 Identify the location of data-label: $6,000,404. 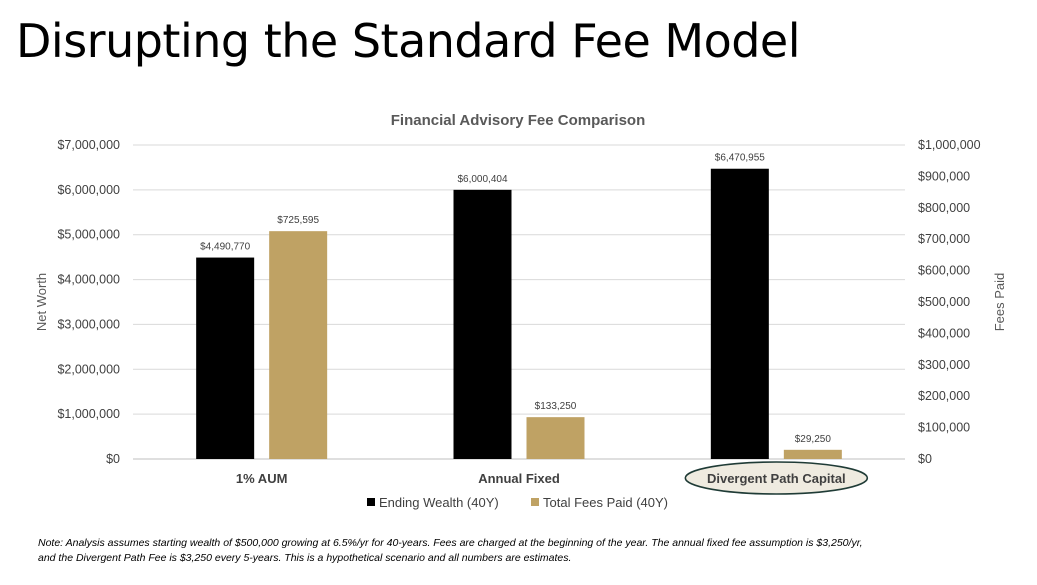
(482, 179).